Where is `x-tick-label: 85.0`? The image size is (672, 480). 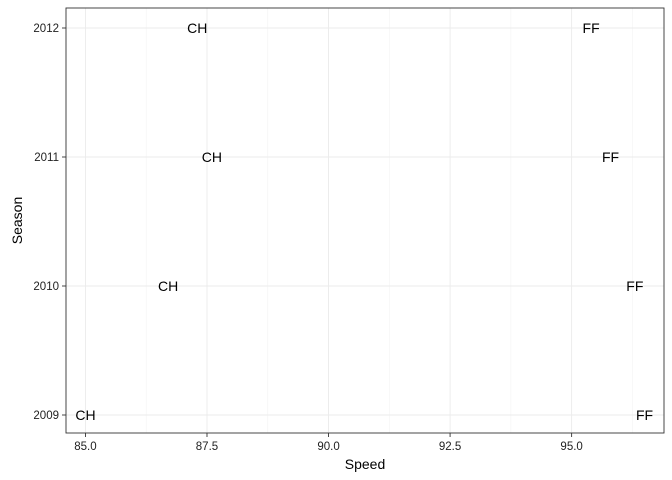
x-tick-label: 85.0 is located at coordinates (85, 447).